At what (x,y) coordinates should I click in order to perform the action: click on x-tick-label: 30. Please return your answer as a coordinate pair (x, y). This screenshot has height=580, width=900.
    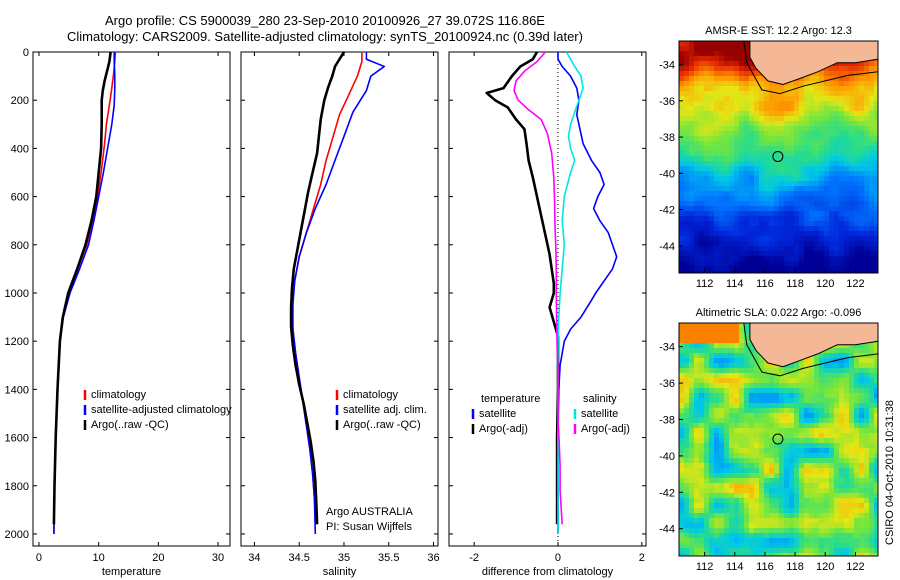
    Looking at the image, I should click on (218, 558).